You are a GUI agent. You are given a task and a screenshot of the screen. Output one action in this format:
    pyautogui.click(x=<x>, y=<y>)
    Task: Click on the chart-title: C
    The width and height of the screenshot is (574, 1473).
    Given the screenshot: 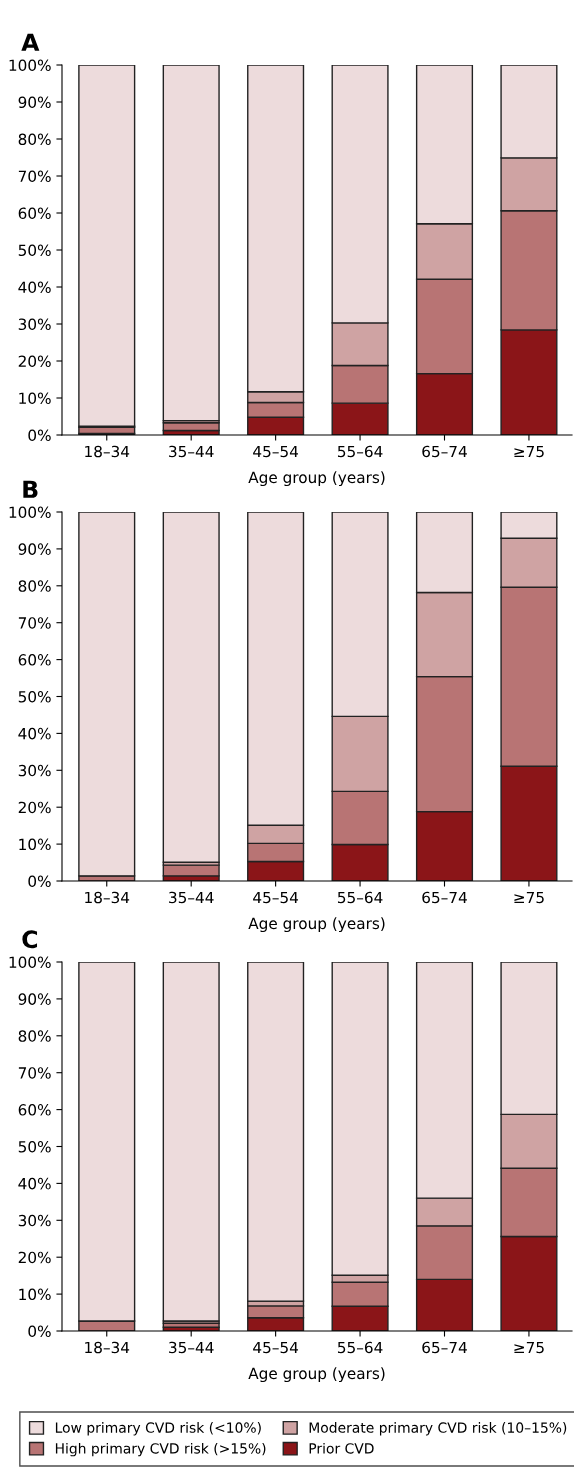 What is the action you would take?
    pyautogui.click(x=30, y=939)
    